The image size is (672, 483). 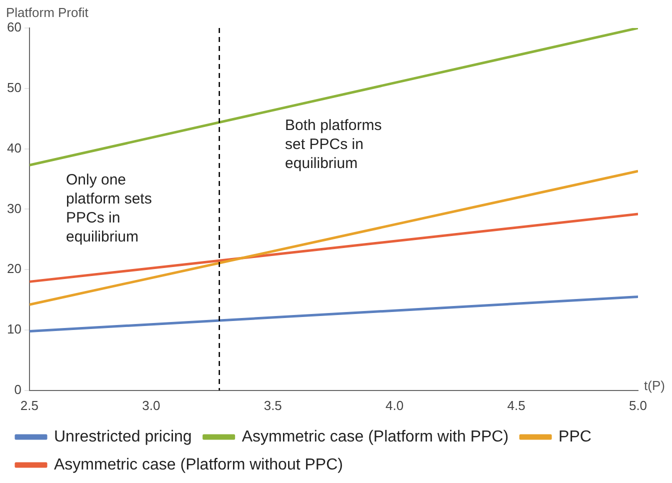 I want to click on legend-label: Asymmetric case (Platform without PPC), so click(x=198, y=465).